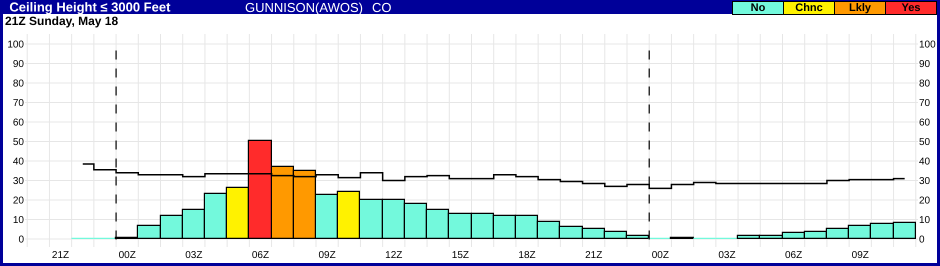 The height and width of the screenshot is (266, 940). What do you see at coordinates (382, 7) in the screenshot?
I see `text: CO` at bounding box center [382, 7].